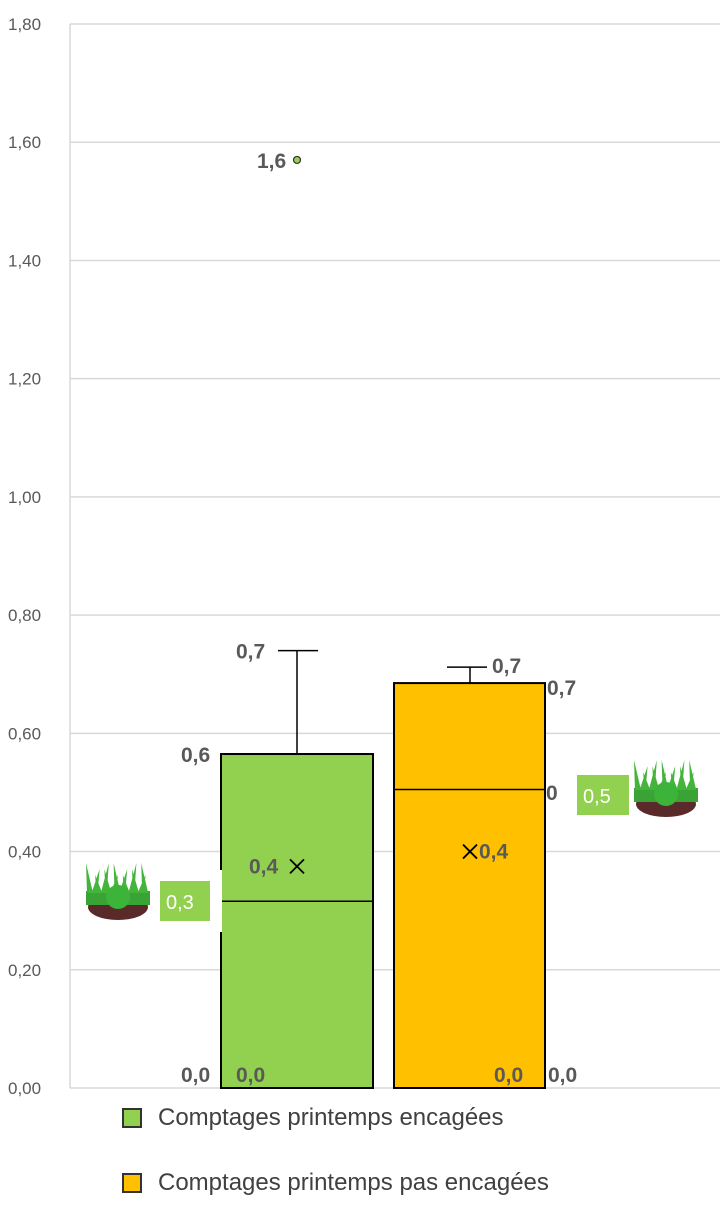 Image resolution: width=720 pixels, height=1207 pixels. I want to click on median-badge-left-bg, so click(185, 901).